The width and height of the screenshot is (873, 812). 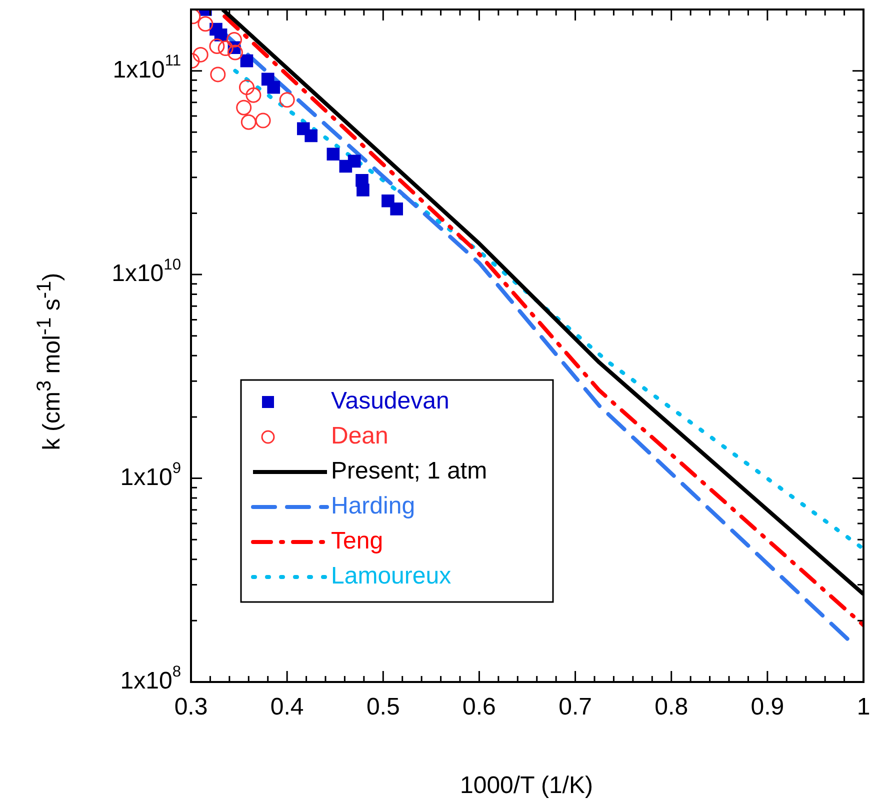 I want to click on legend-label: Teng, so click(x=357, y=541).